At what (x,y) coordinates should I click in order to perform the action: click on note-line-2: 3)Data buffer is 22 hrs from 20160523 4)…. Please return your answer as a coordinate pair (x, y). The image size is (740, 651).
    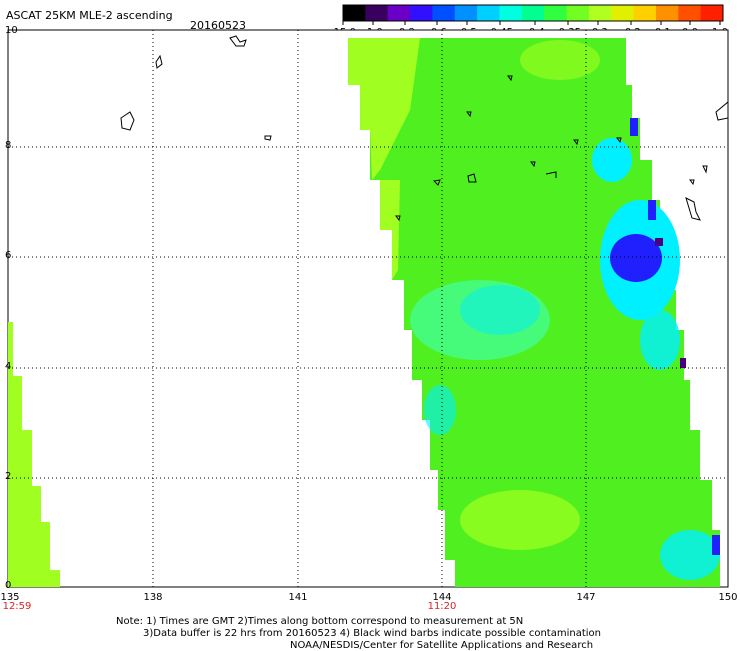
    Looking at the image, I should click on (372, 633).